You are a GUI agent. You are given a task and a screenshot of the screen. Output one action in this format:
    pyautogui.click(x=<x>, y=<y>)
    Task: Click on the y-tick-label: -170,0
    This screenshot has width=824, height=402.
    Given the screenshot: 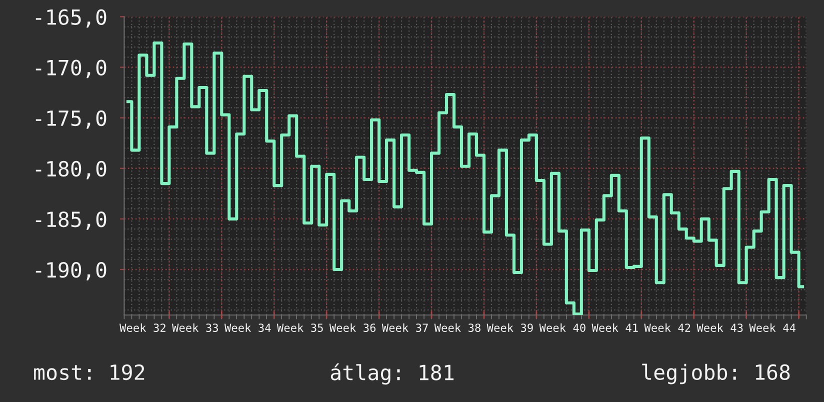 What is the action you would take?
    pyautogui.click(x=71, y=69)
    